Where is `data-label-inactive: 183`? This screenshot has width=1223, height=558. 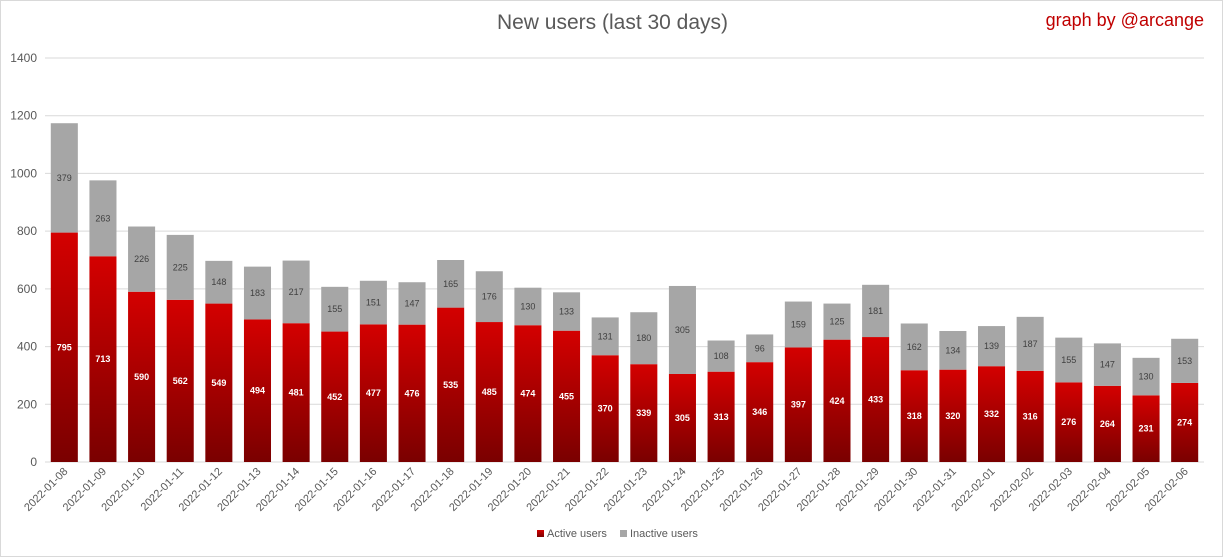 data-label-inactive: 183 is located at coordinates (257, 293).